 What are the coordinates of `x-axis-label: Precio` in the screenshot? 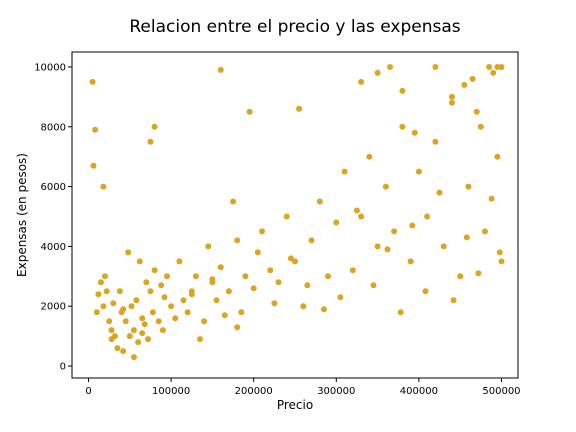 It's located at (295, 405).